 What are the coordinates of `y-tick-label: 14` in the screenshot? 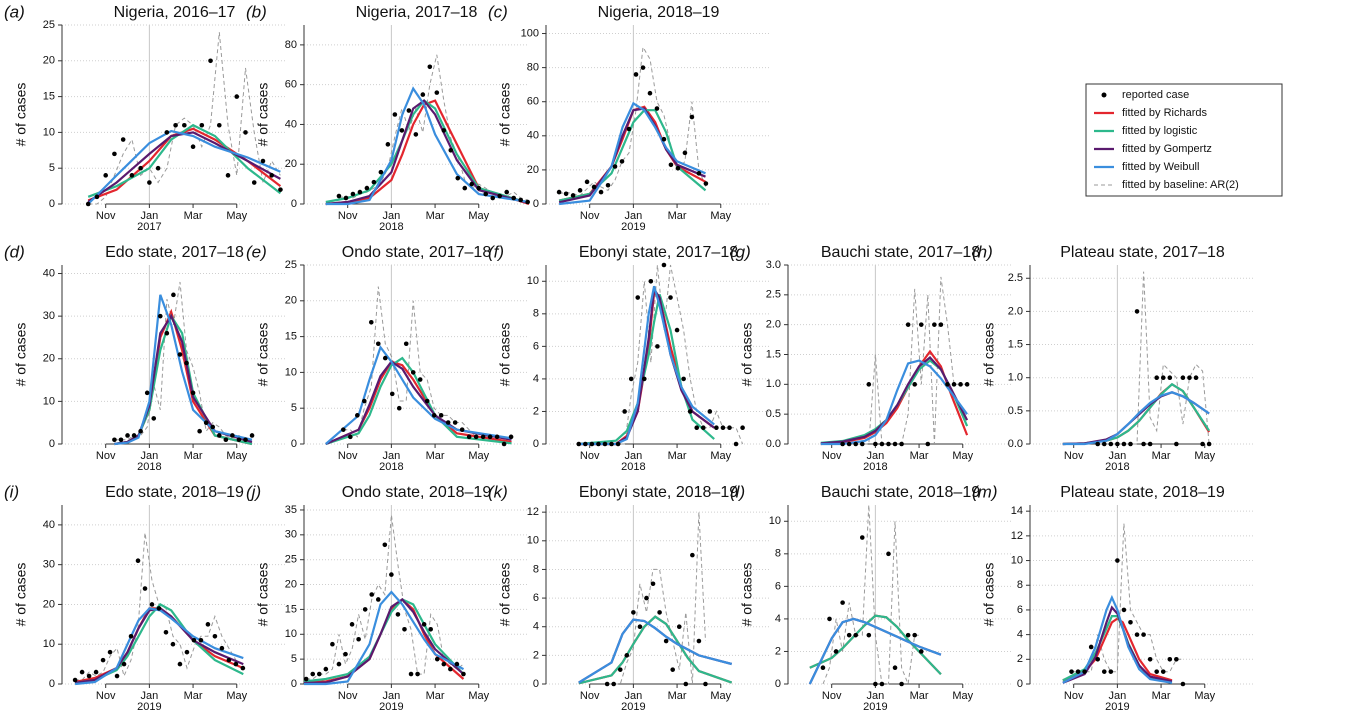 It's located at (1017, 511).